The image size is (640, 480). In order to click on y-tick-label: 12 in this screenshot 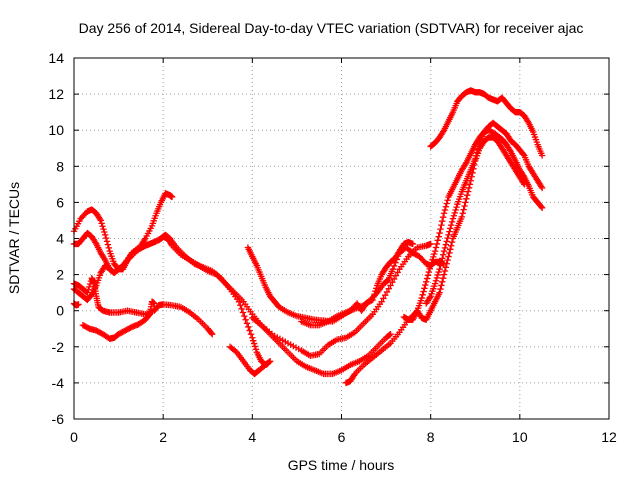, I will do `click(56, 94)`.